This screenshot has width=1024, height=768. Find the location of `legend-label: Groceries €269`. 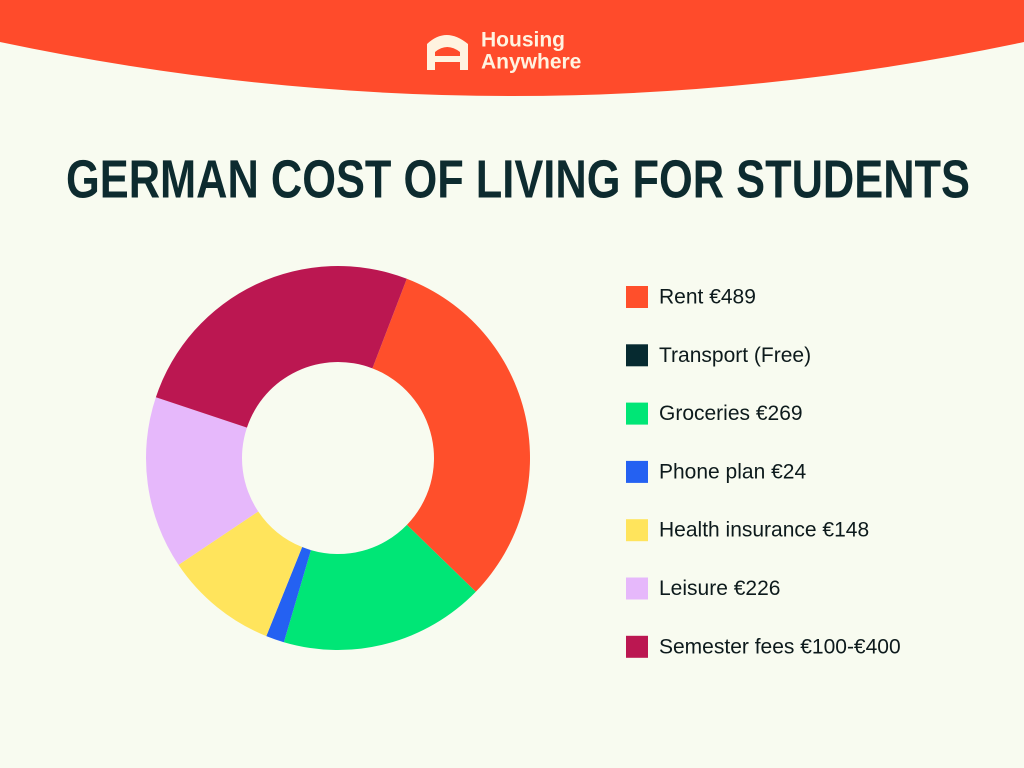

legend-label: Groceries €269 is located at coordinates (731, 413).